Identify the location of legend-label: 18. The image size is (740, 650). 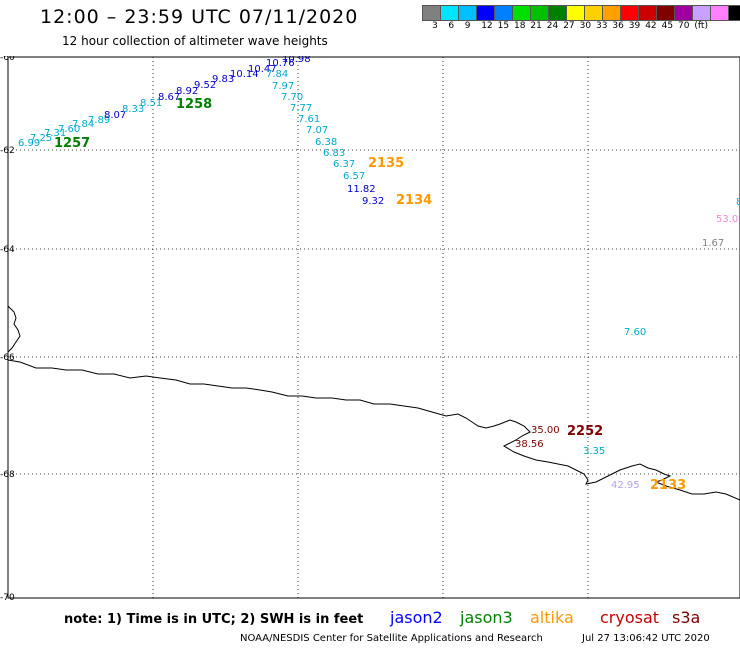
(520, 26).